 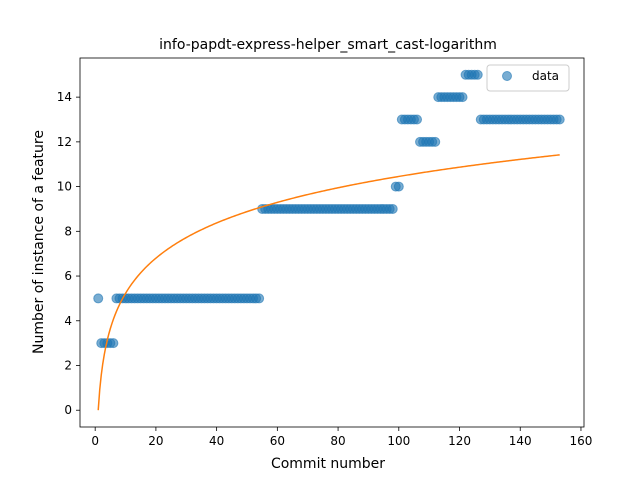 I want to click on legend-marker-data, so click(x=507, y=76).